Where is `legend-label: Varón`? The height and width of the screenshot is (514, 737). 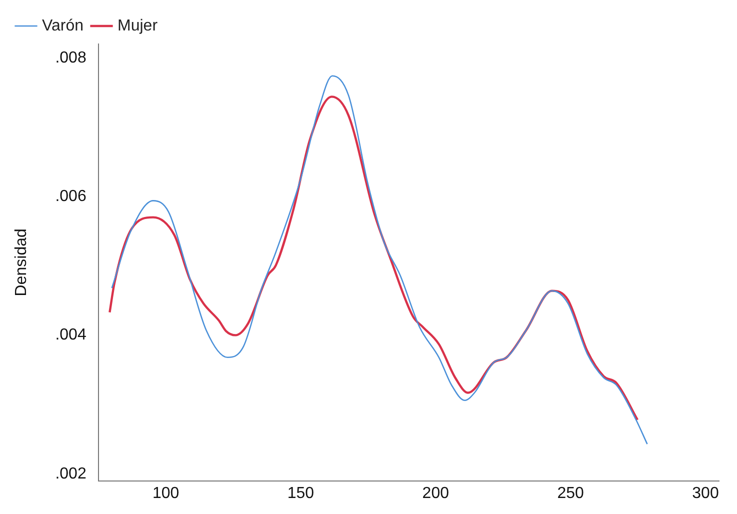 legend-label: Varón is located at coordinates (63, 25).